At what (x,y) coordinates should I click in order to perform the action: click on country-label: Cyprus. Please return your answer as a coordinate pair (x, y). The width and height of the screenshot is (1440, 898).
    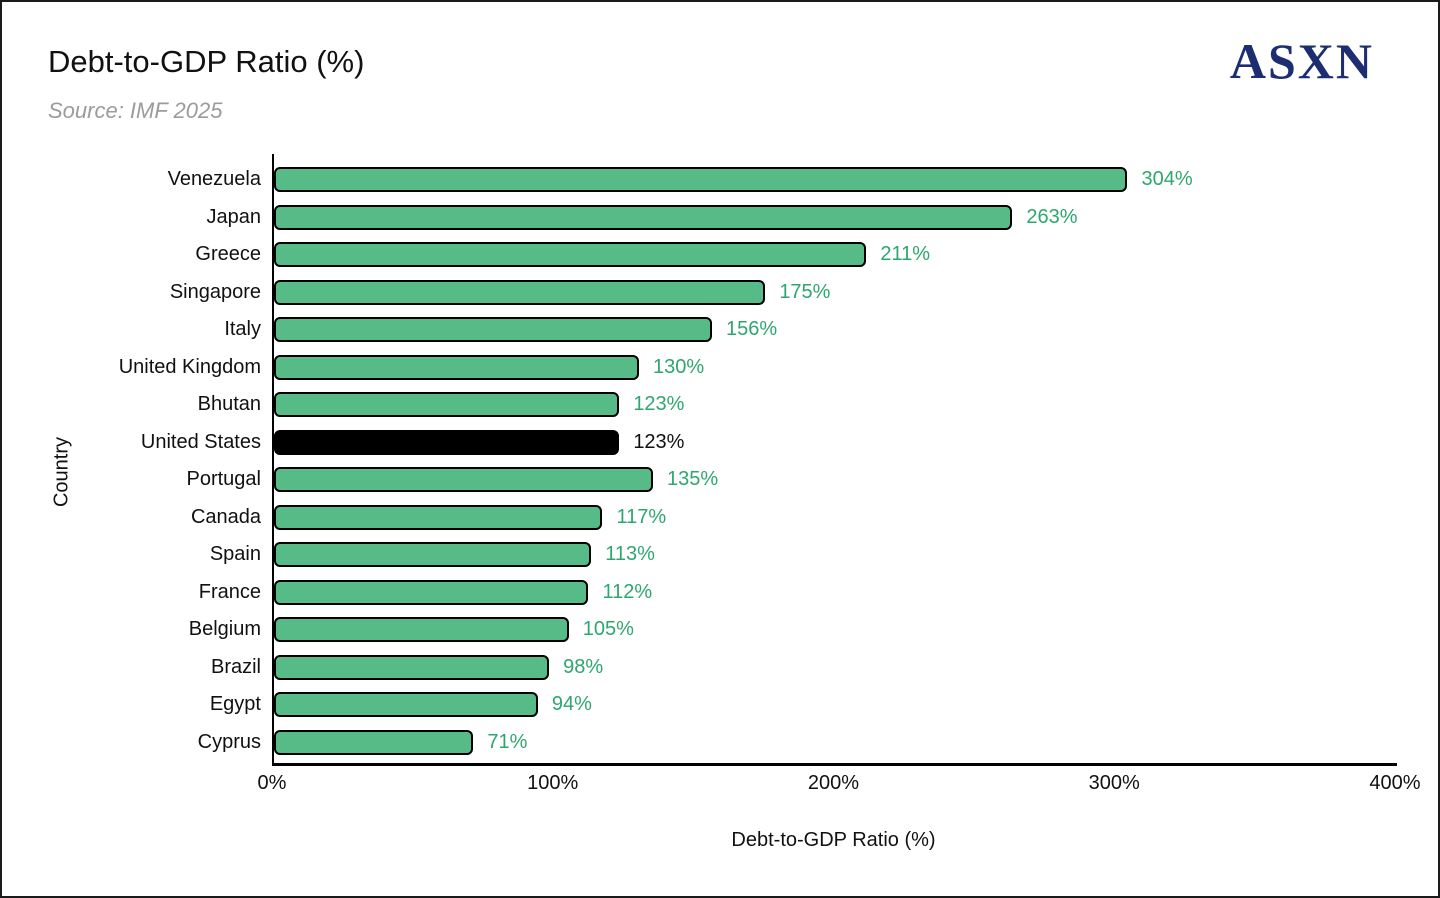
    Looking at the image, I should click on (229, 741).